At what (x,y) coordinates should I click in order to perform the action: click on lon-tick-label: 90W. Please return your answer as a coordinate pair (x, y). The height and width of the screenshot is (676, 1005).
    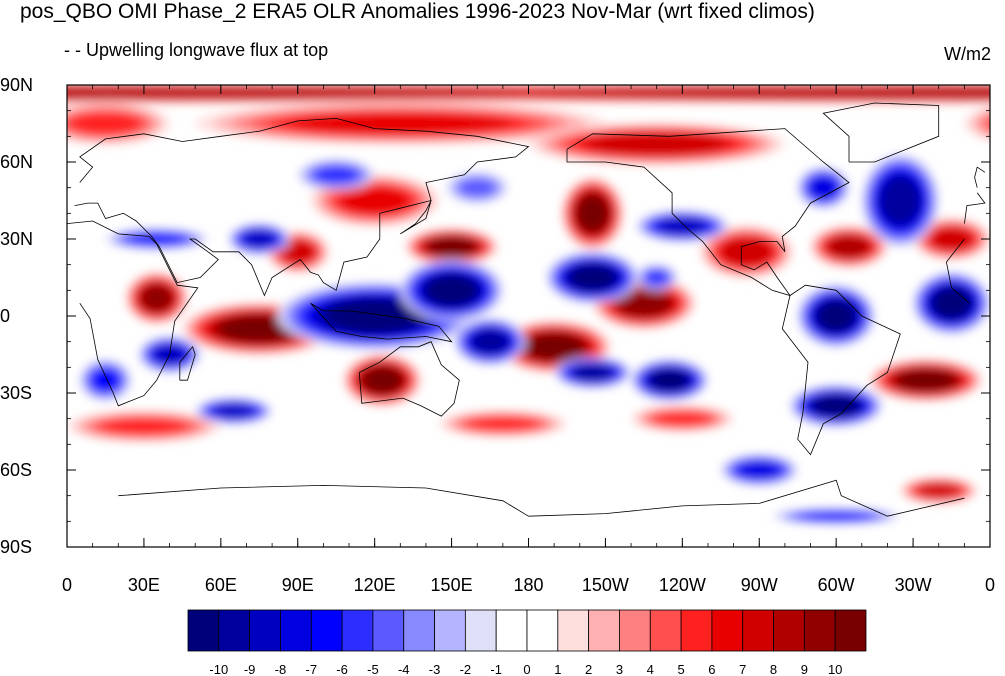
    Looking at the image, I should click on (759, 585).